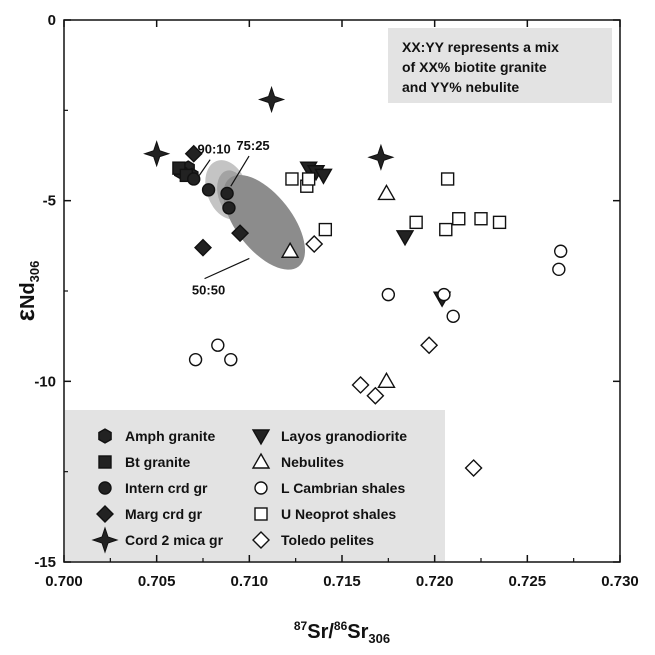  I want to click on y-axis-label-nd: Nd, so click(28, 295).